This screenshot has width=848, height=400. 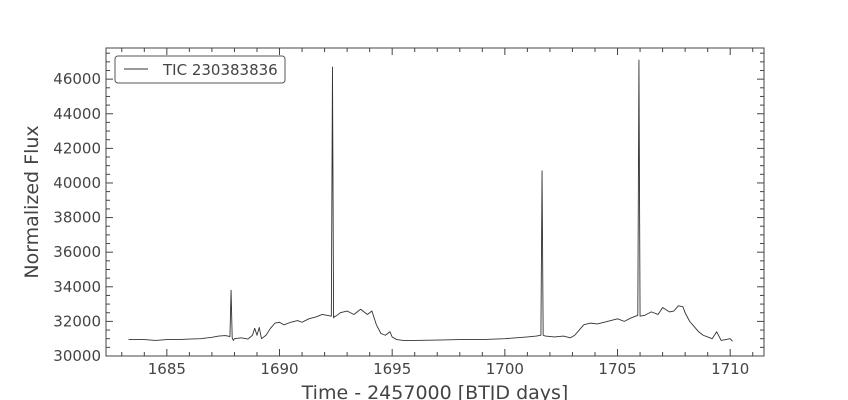 What do you see at coordinates (435, 391) in the screenshot?
I see `x-axis-title: Time - 2457000 [BTJD days]` at bounding box center [435, 391].